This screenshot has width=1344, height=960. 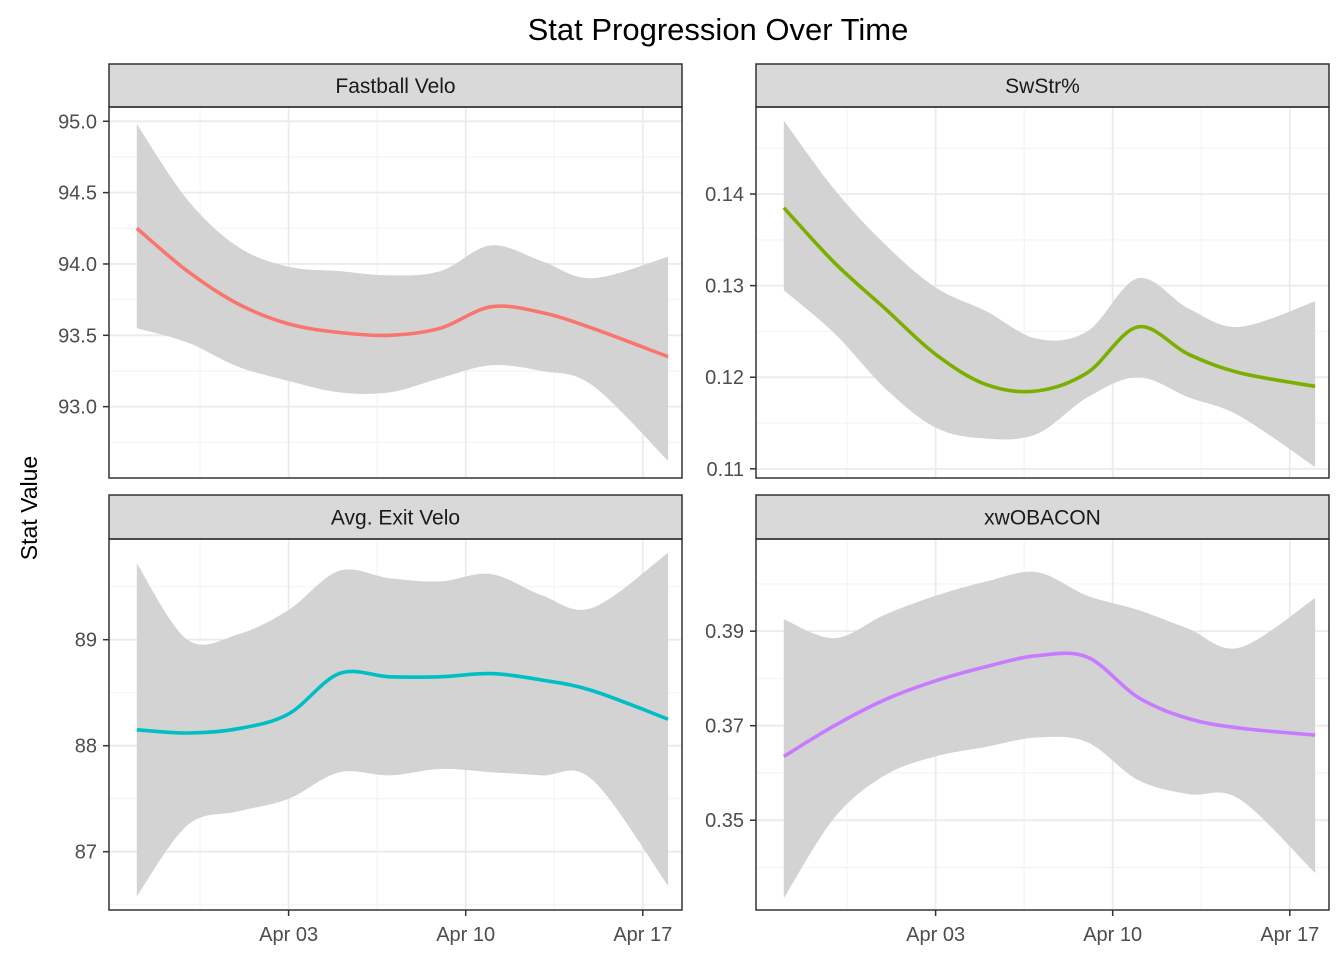 What do you see at coordinates (29, 508) in the screenshot?
I see `y-axis-label: Stat Value` at bounding box center [29, 508].